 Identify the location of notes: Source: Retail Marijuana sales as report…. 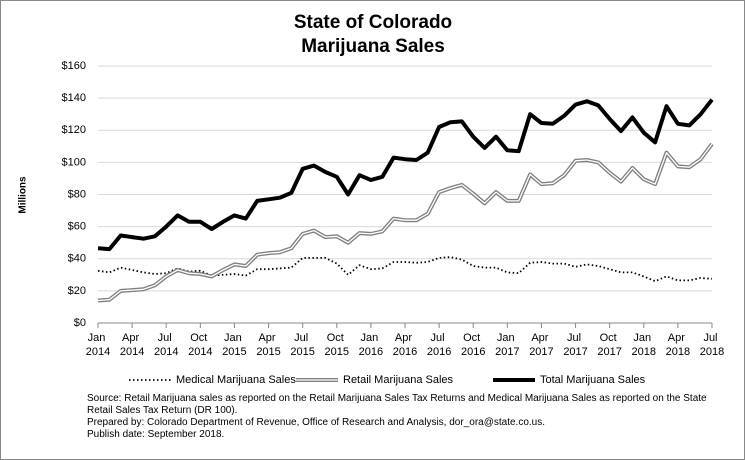
(407, 417).